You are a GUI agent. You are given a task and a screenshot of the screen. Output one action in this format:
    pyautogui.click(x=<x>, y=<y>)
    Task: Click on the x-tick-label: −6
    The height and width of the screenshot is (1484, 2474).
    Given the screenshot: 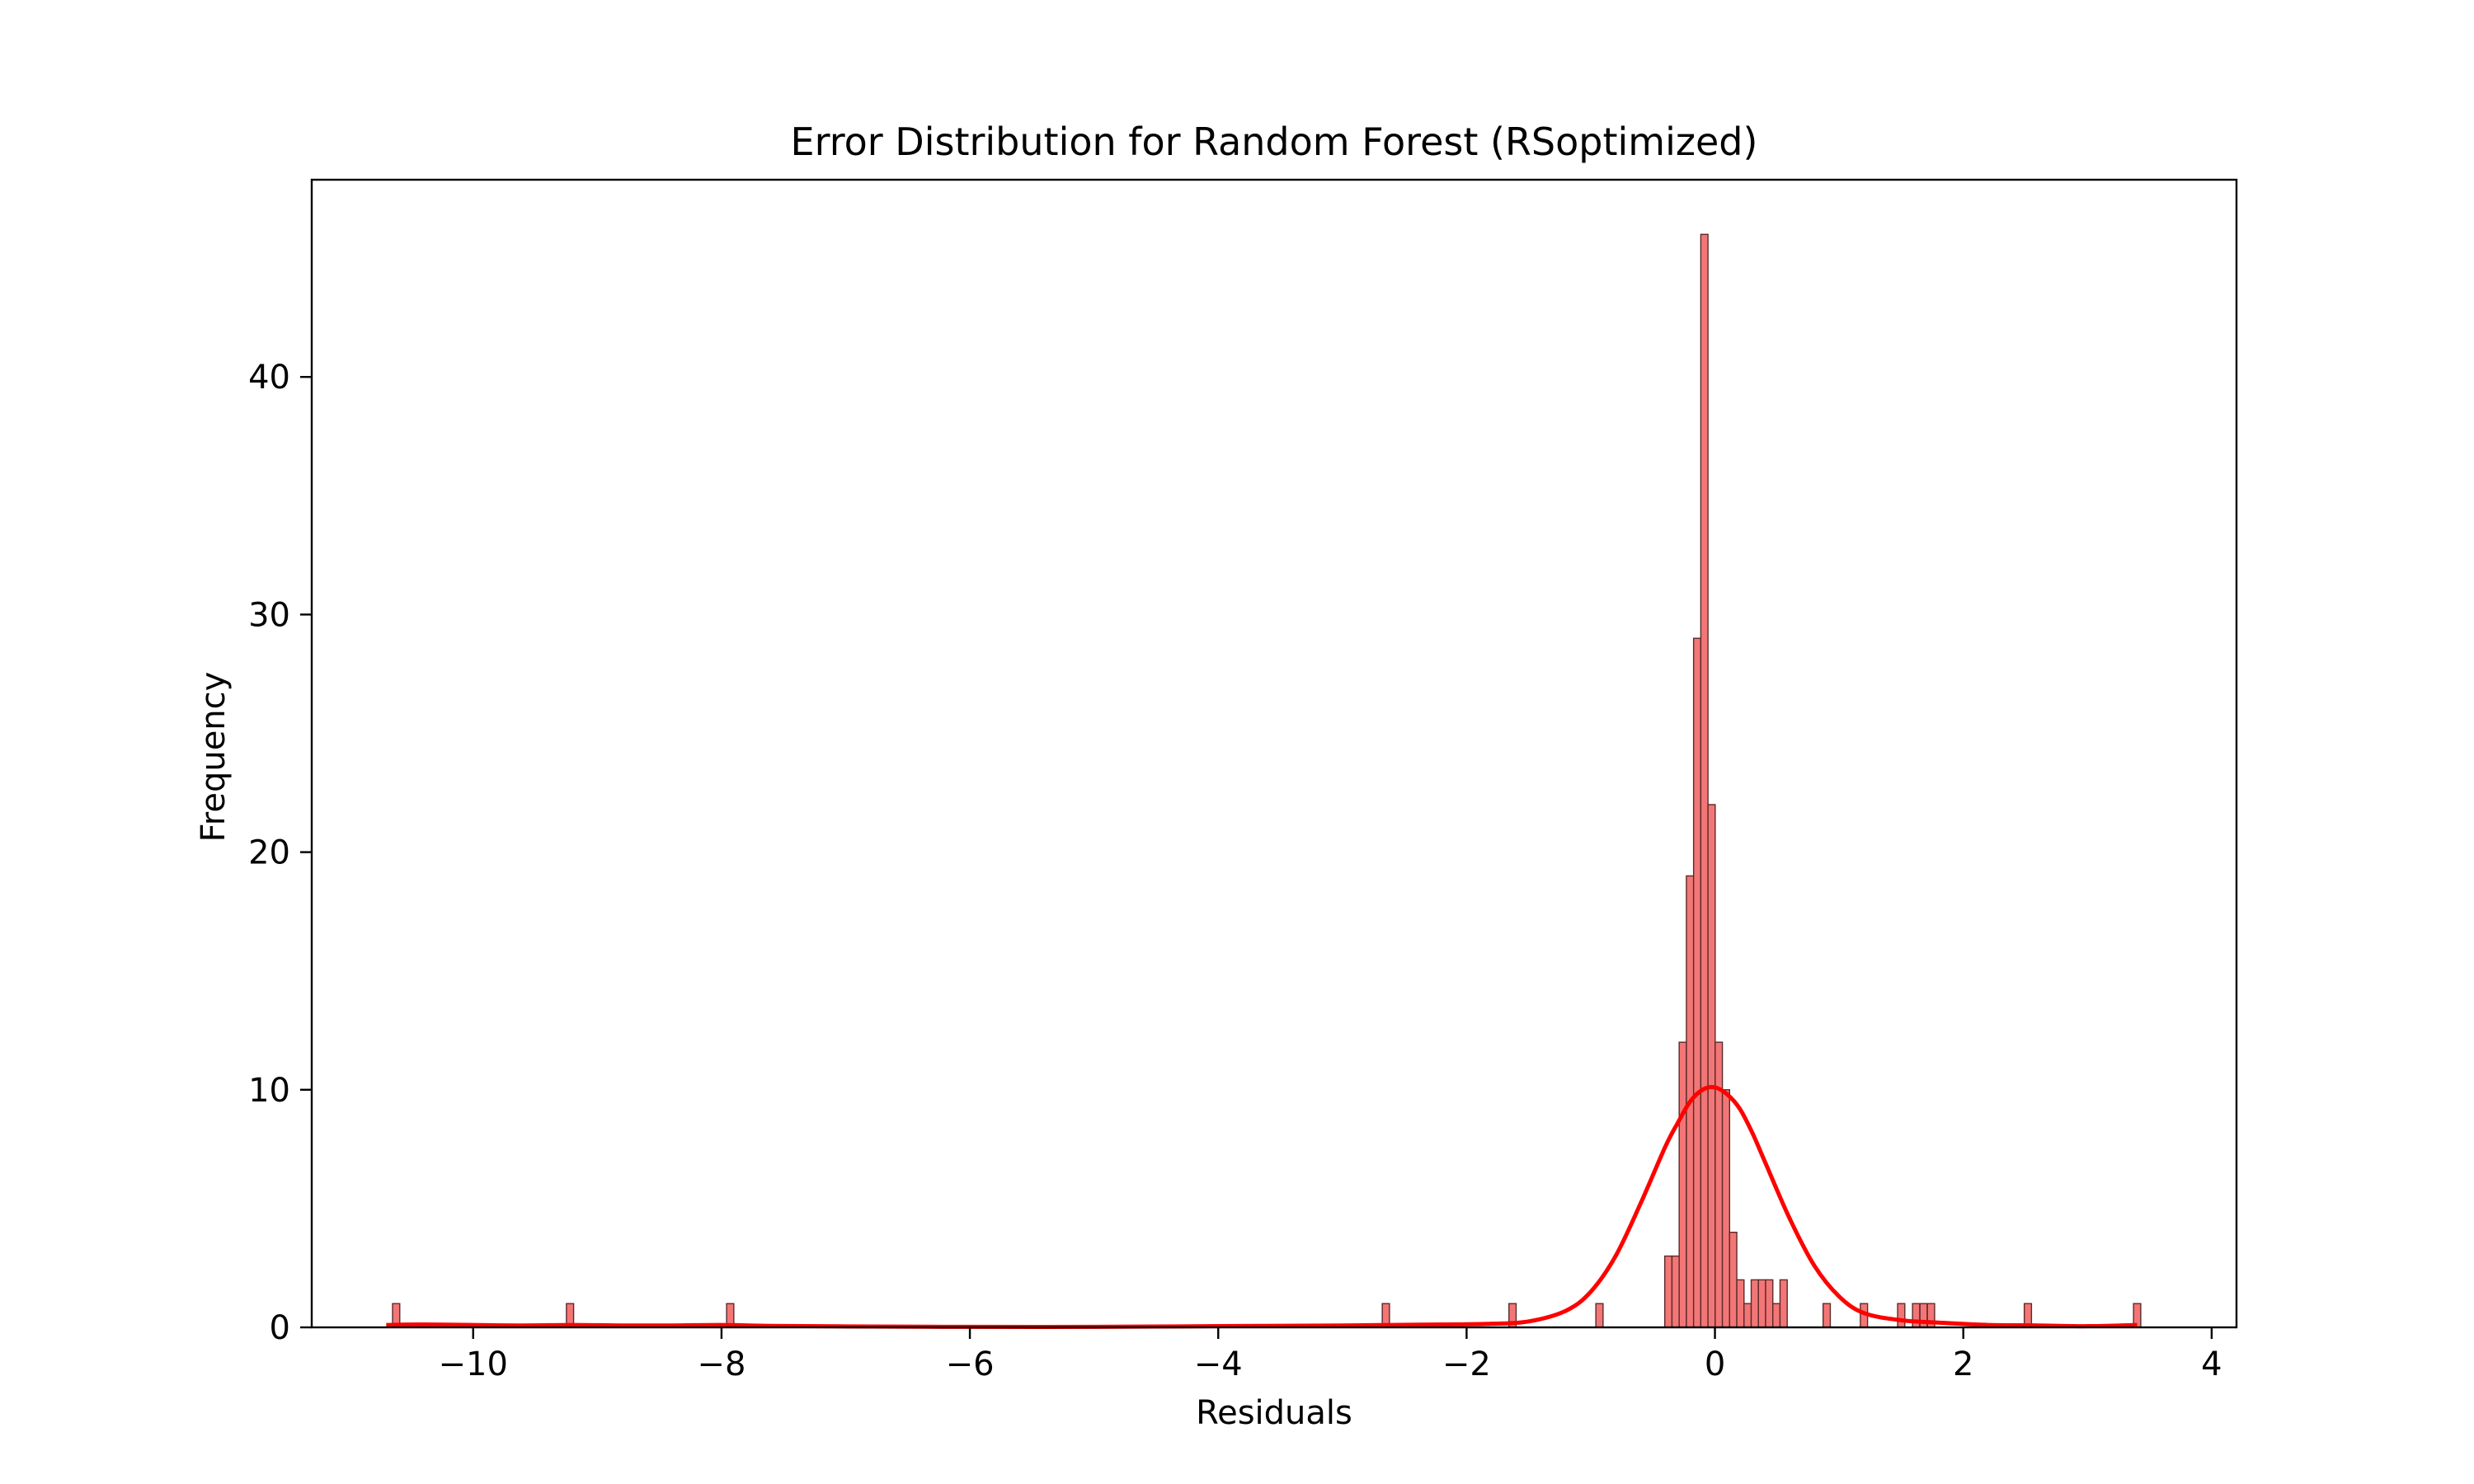 What is the action you would take?
    pyautogui.click(x=970, y=1364)
    